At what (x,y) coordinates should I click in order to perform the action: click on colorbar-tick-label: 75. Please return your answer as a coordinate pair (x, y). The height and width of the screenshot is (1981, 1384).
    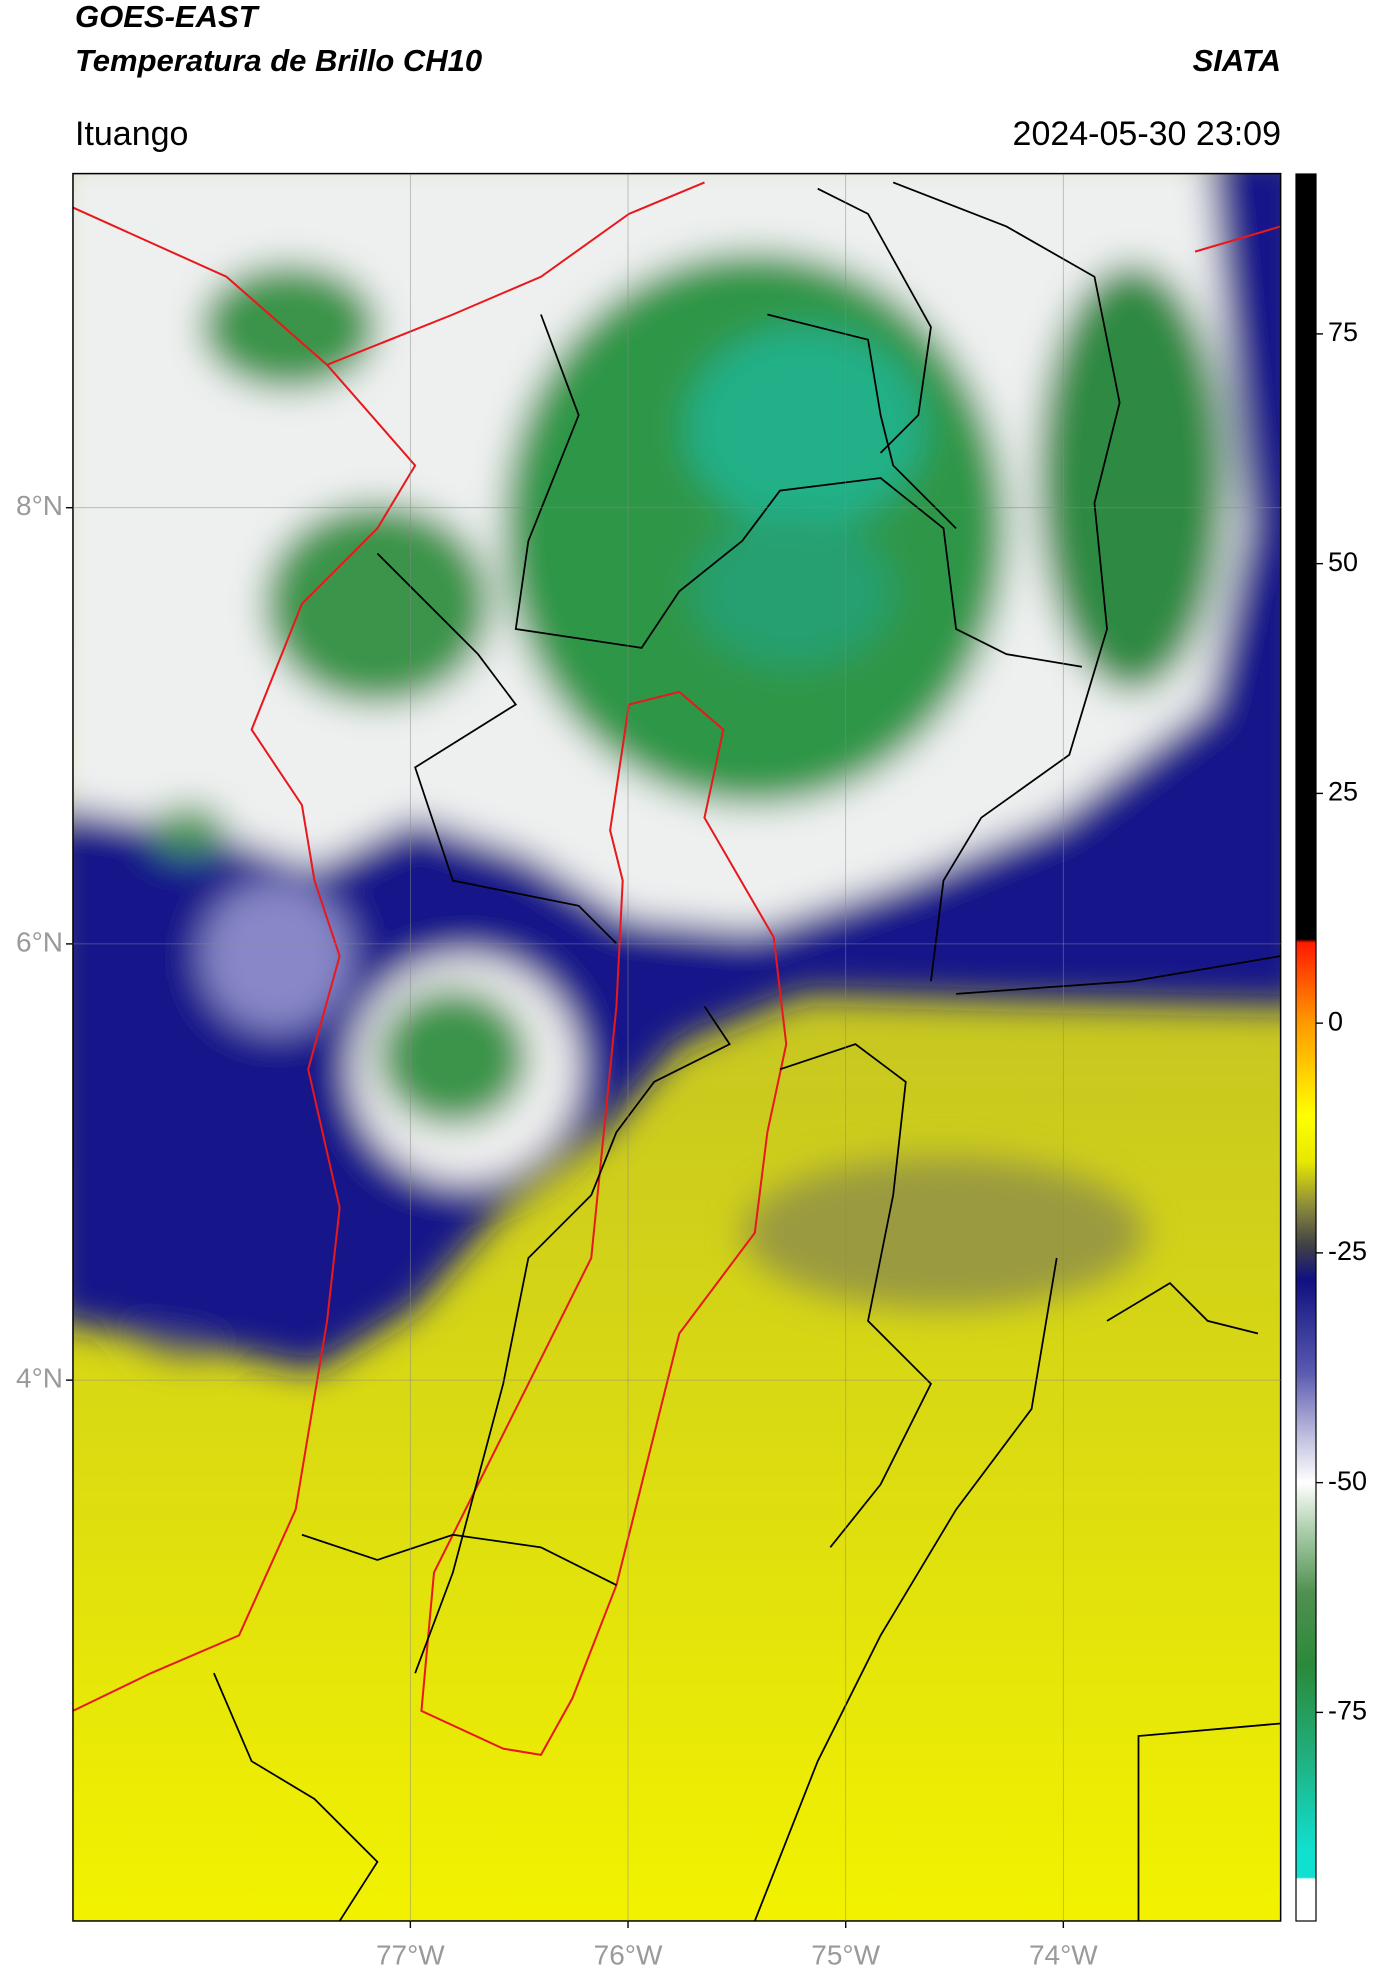
    Looking at the image, I should click on (1343, 332).